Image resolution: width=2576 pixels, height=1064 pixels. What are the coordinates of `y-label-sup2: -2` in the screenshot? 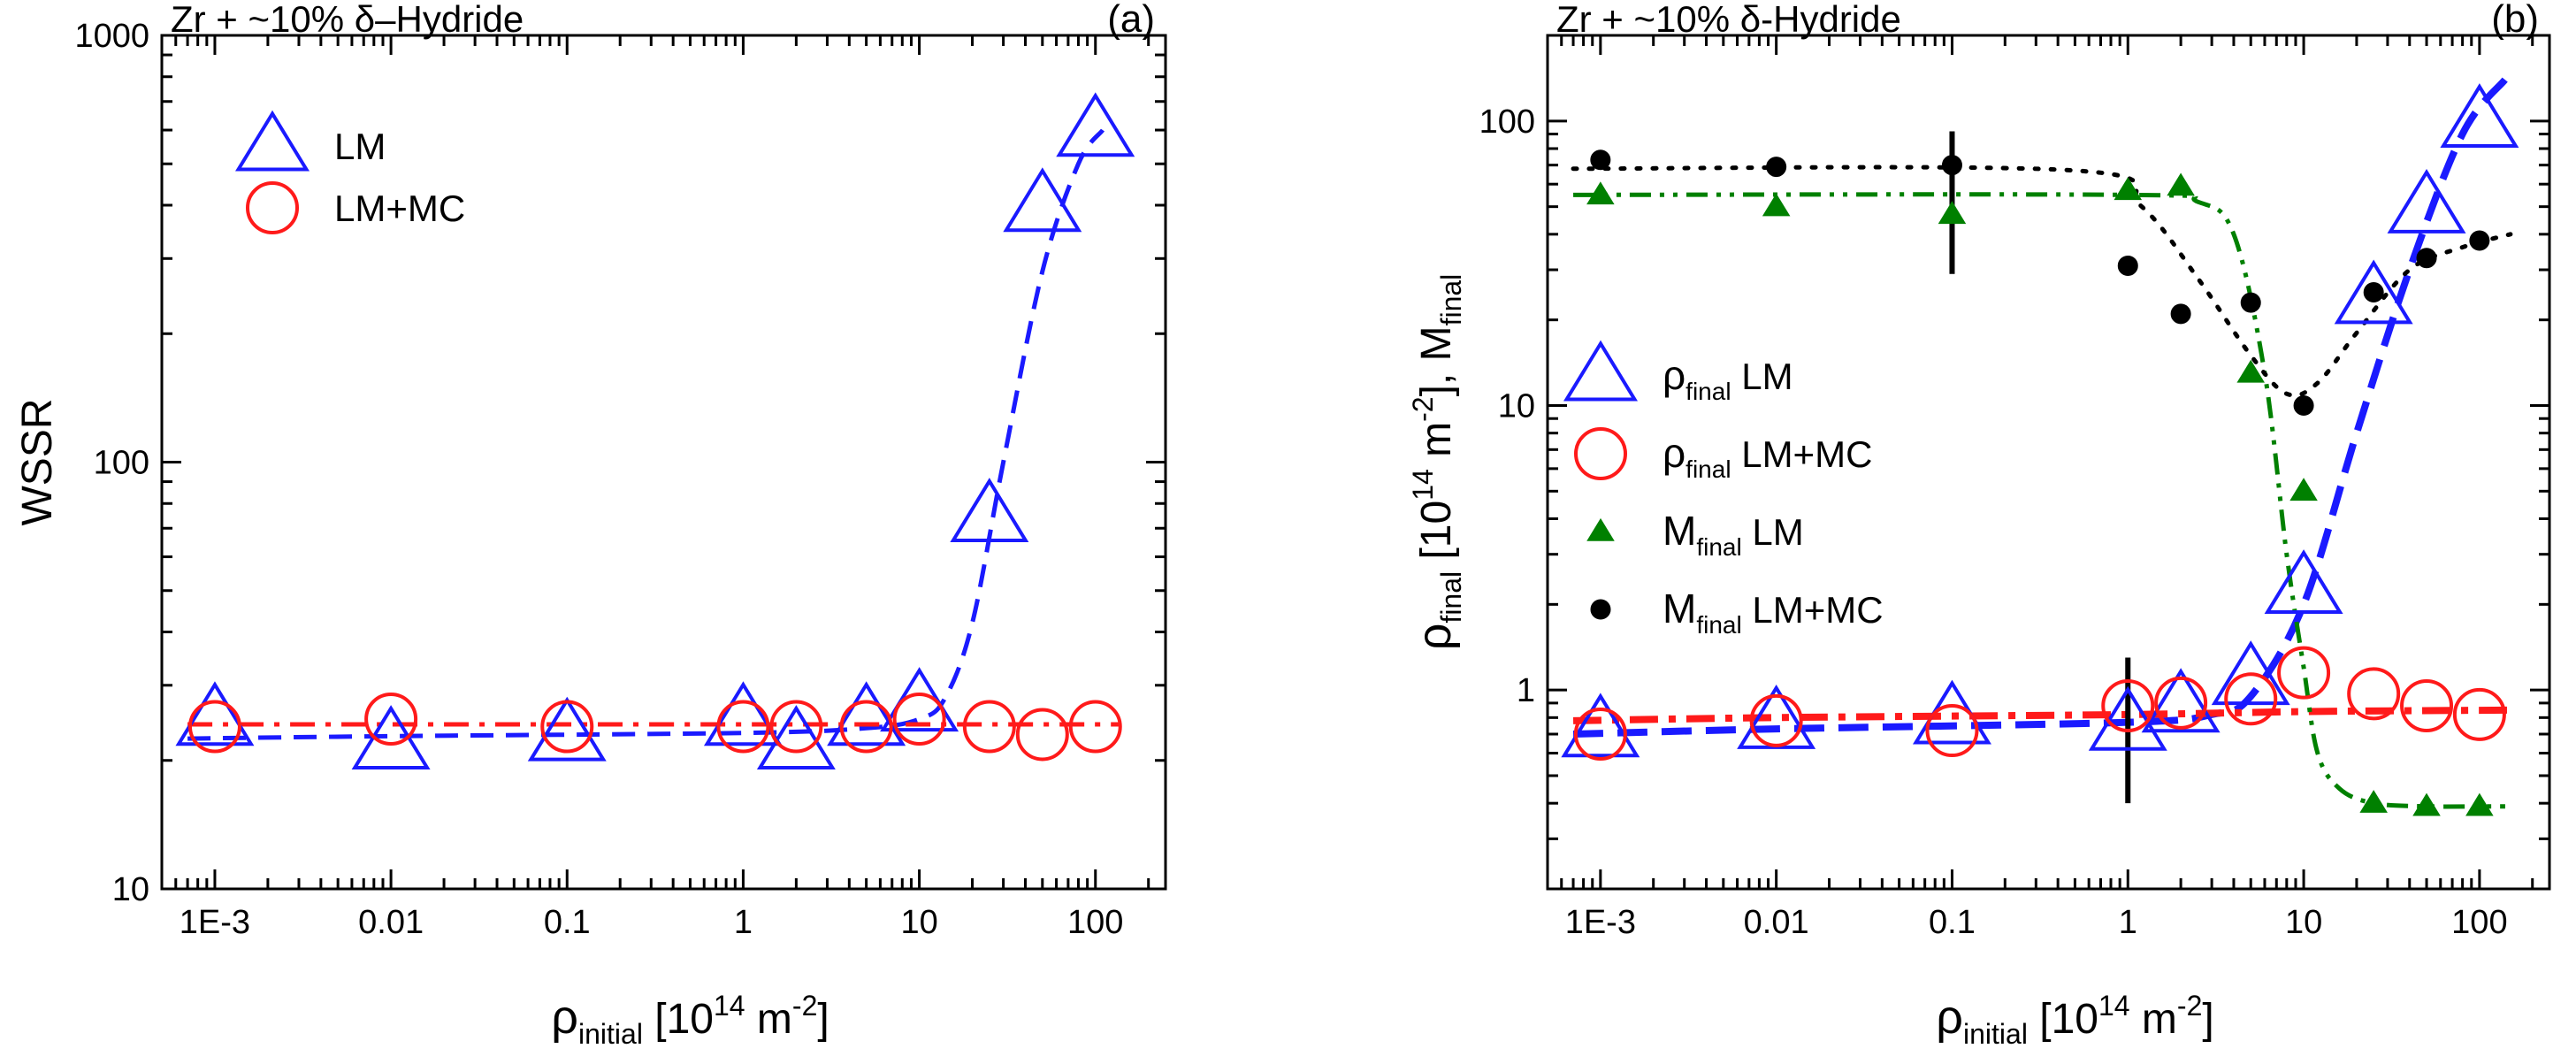 It's located at (1423, 408).